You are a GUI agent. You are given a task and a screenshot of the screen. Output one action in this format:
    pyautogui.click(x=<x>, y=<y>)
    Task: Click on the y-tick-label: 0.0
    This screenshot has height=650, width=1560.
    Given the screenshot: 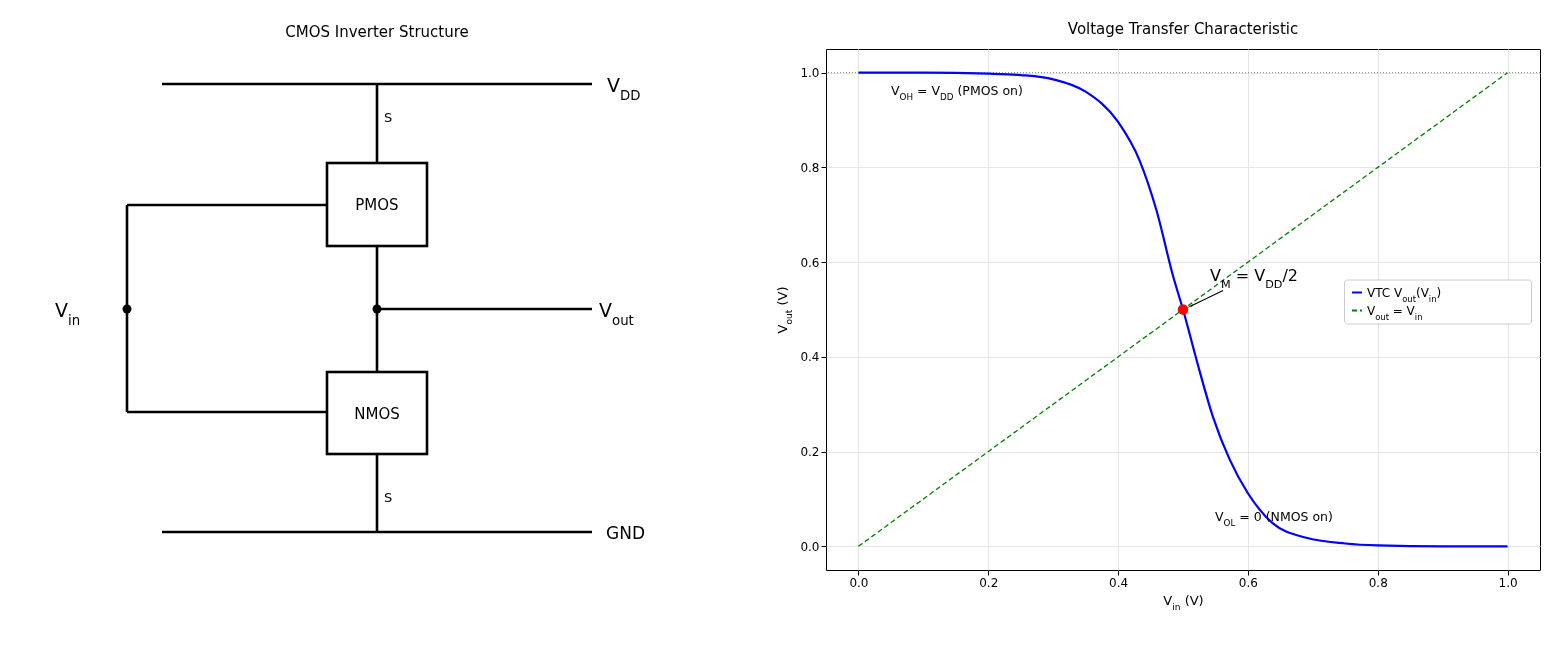 What is the action you would take?
    pyautogui.click(x=810, y=546)
    